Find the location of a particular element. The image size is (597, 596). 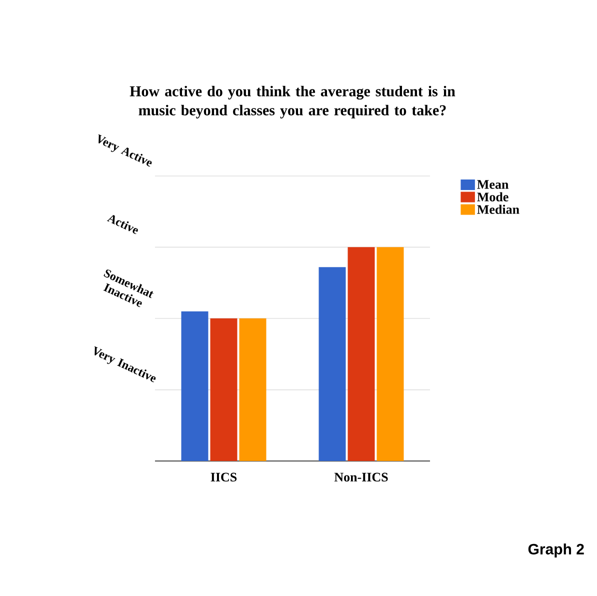

x-tick-label: IICS is located at coordinates (223, 477).